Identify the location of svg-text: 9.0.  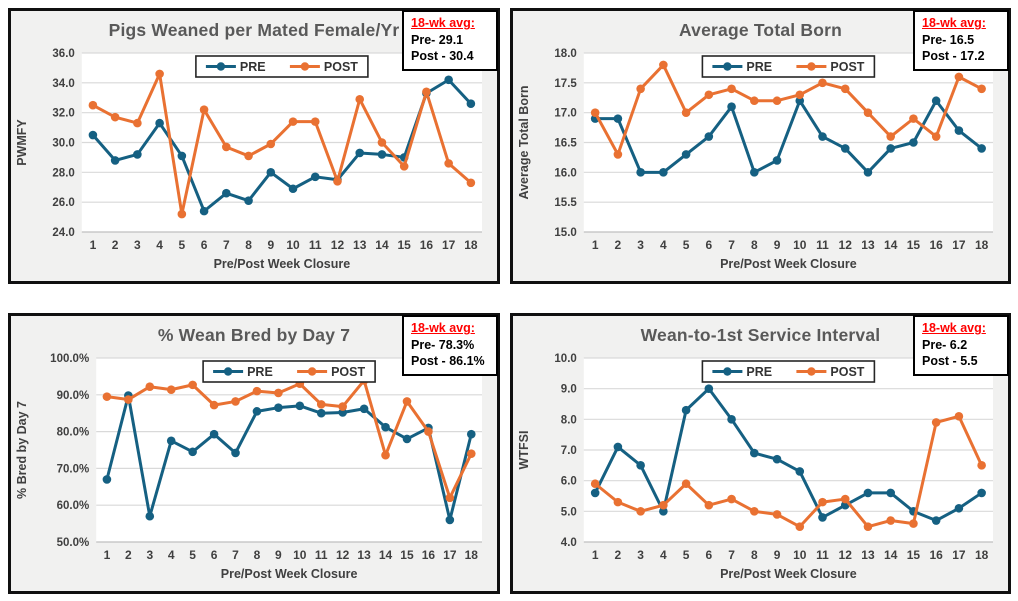
(569, 390).